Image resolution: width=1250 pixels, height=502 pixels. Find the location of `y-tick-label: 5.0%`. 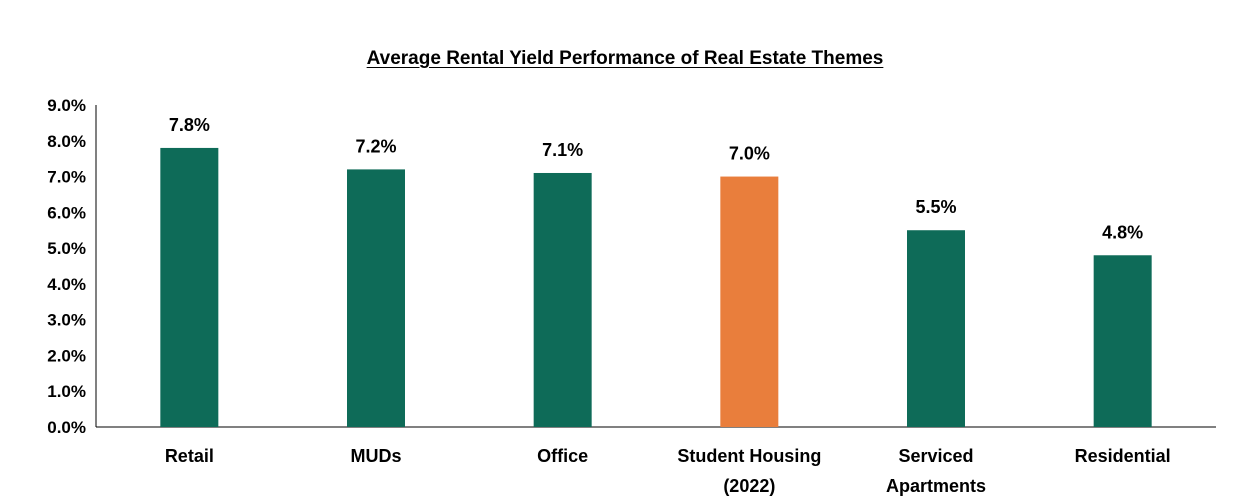

y-tick-label: 5.0% is located at coordinates (66, 248).